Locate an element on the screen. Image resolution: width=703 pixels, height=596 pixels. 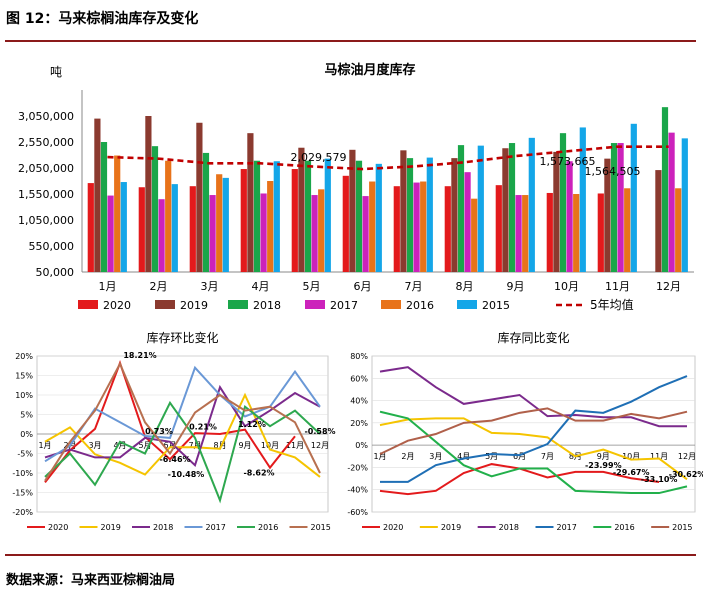
y-tick-label: 15% is located at coordinates (24, 376).